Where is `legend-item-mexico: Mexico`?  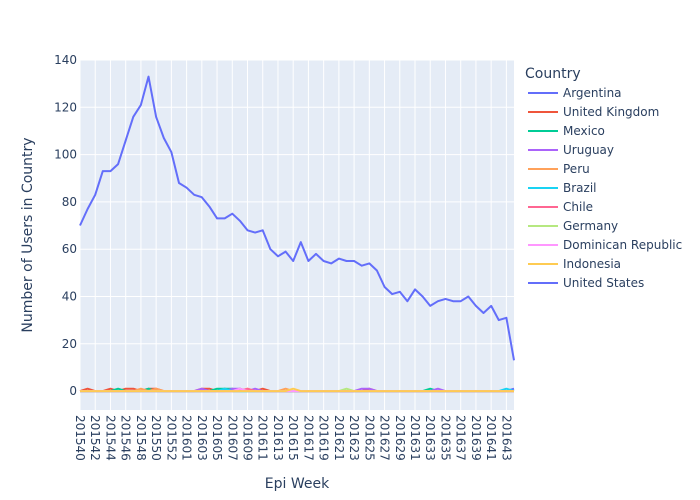
legend-item-mexico: Mexico is located at coordinates (566, 131).